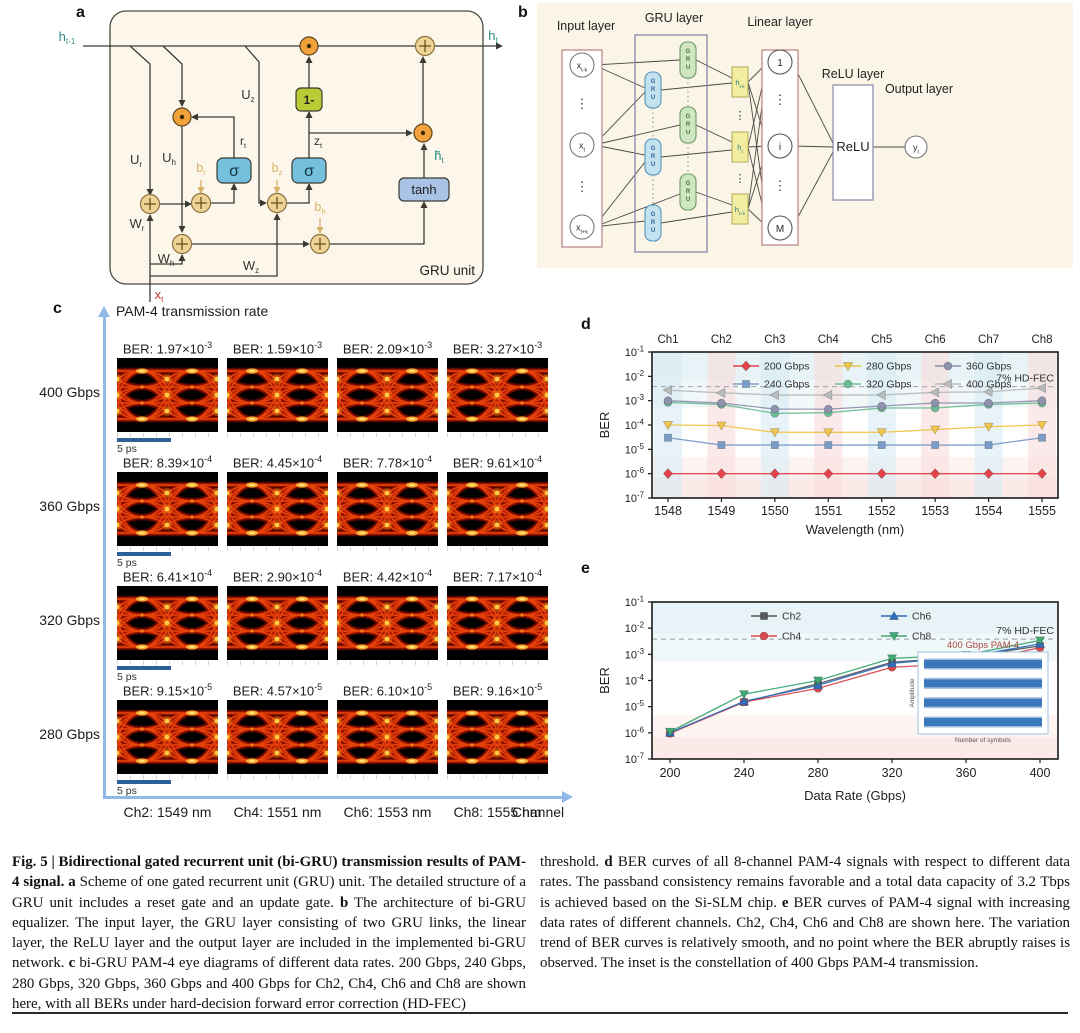 This screenshot has width=1080, height=1033. I want to click on svg-text: Uh, so click(169, 158).